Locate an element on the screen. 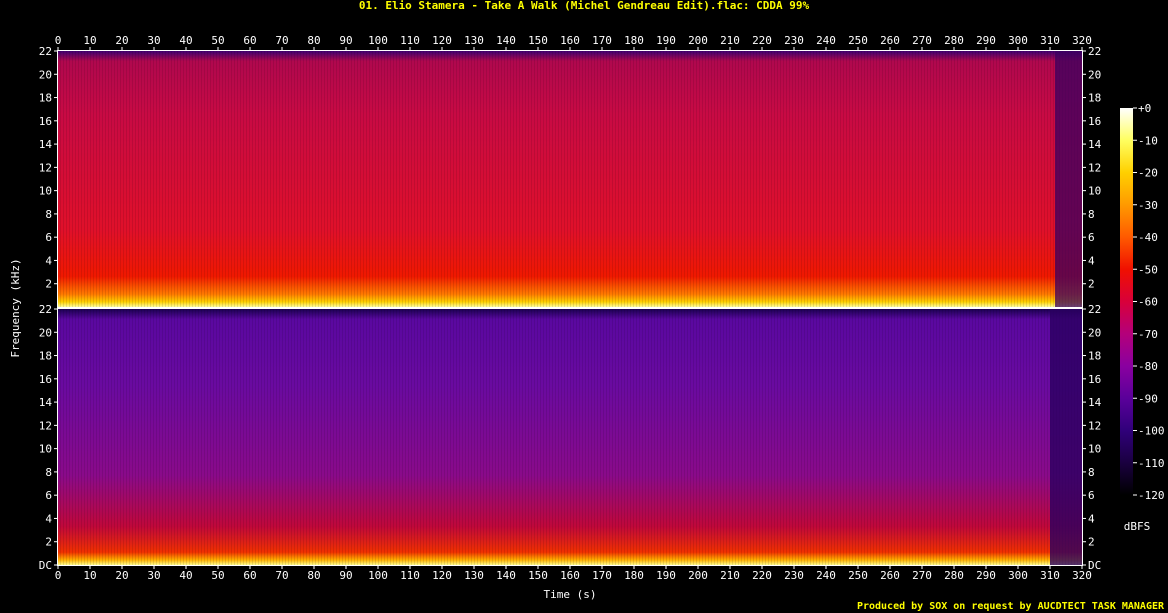 This screenshot has width=1168, height=613. x-tick-label-top: 300 is located at coordinates (1018, 40).